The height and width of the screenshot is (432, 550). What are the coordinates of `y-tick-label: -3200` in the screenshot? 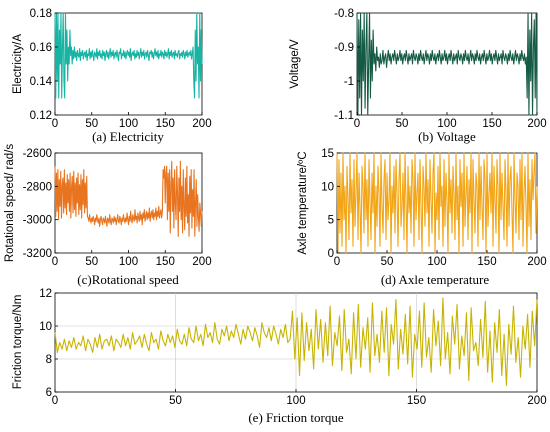 It's located at (37, 254).